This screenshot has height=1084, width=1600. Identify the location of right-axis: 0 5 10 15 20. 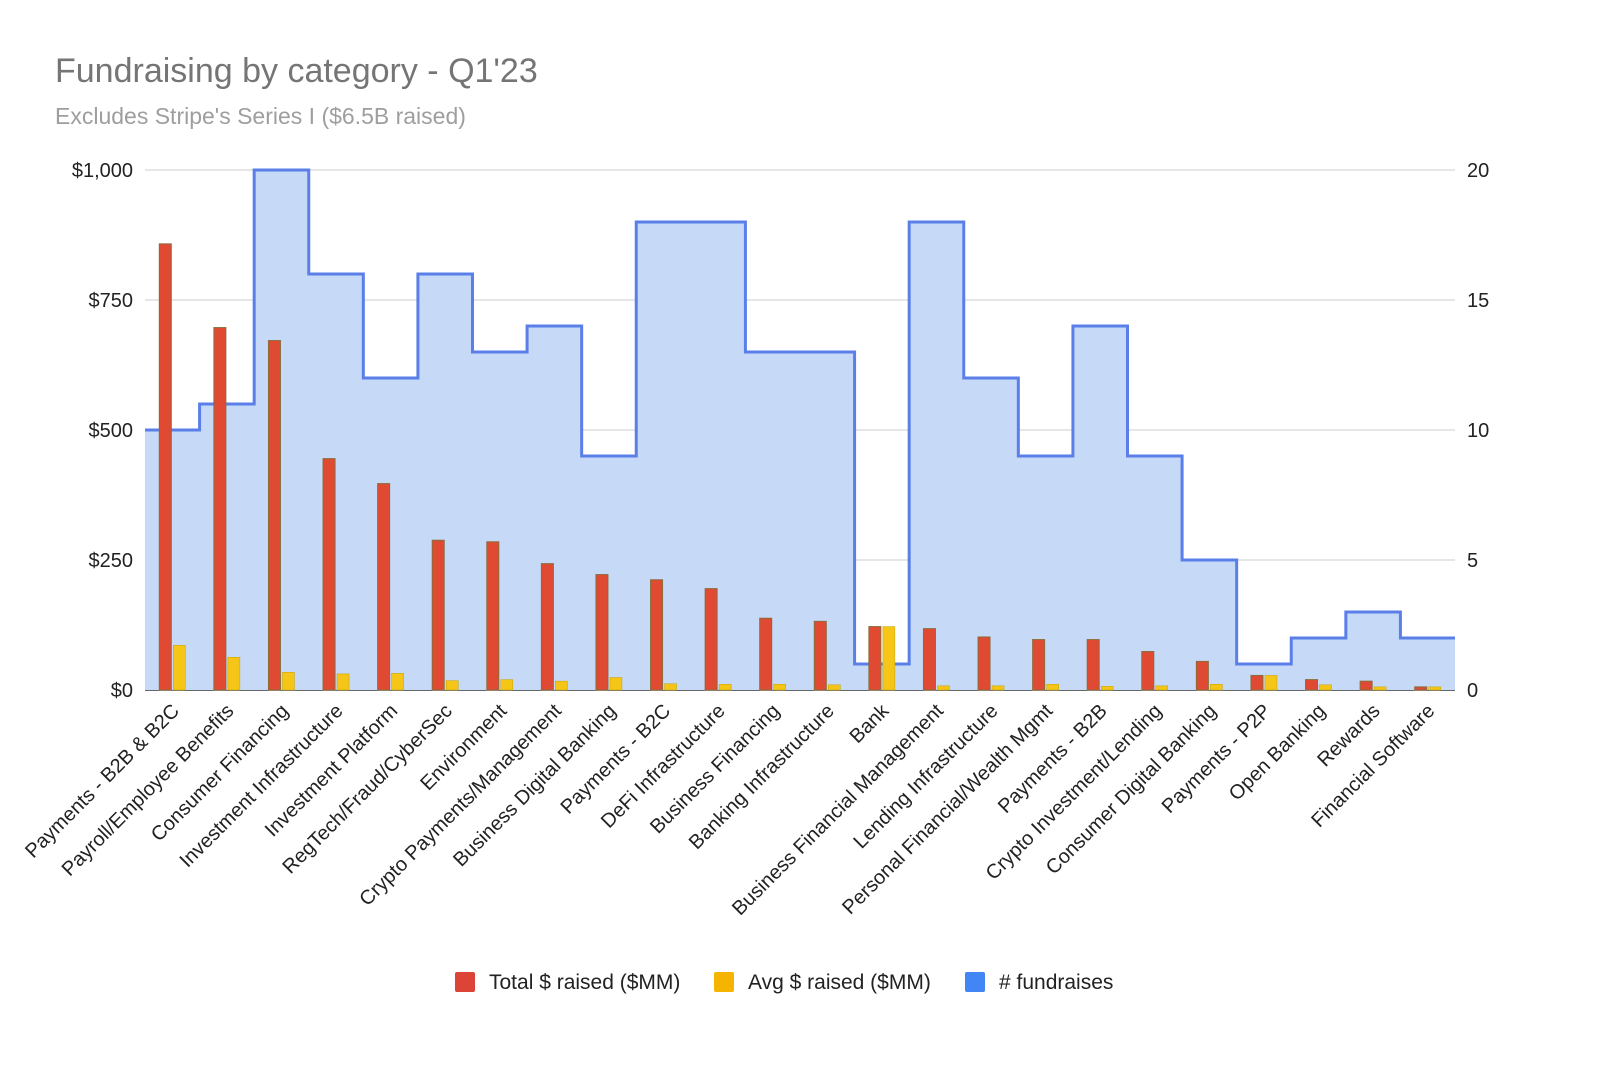
(1478, 431).